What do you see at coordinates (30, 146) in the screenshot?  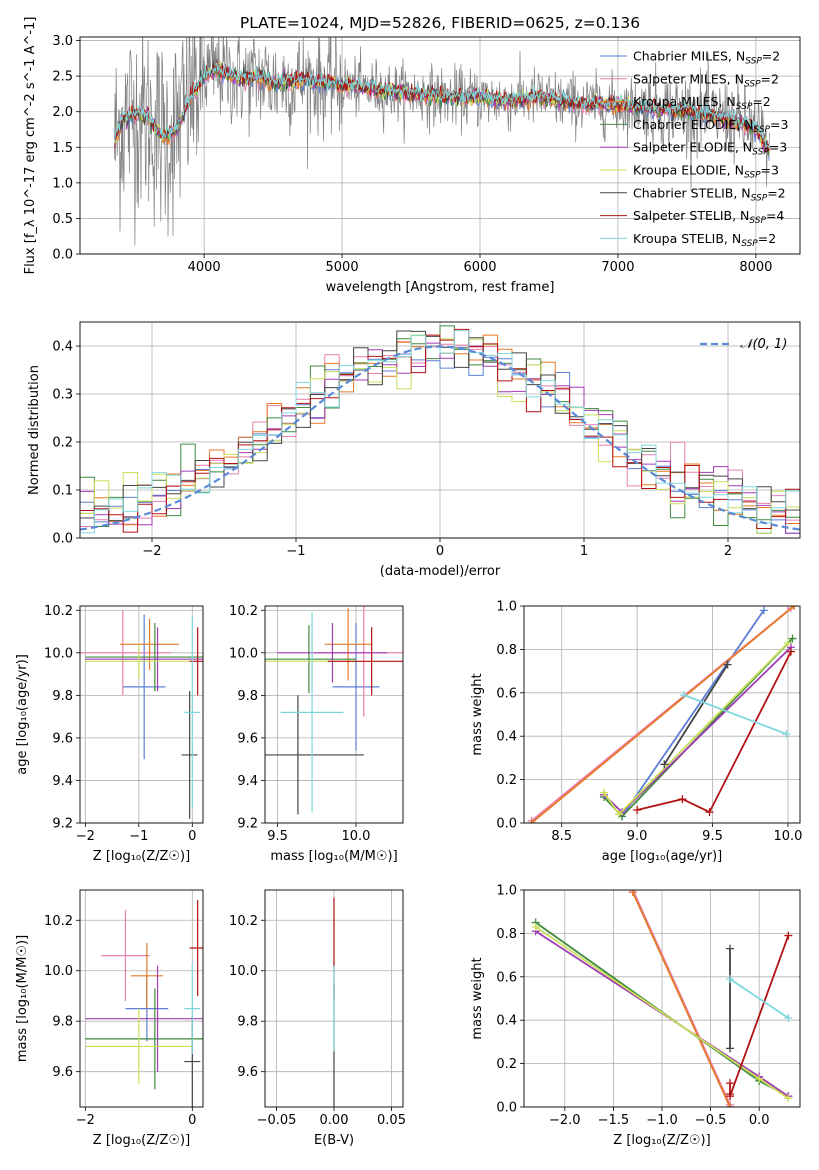 I see `y-axis-label: Flux [f_λ 10^-17 erg cm^-2 s^-1 A^-1]` at bounding box center [30, 146].